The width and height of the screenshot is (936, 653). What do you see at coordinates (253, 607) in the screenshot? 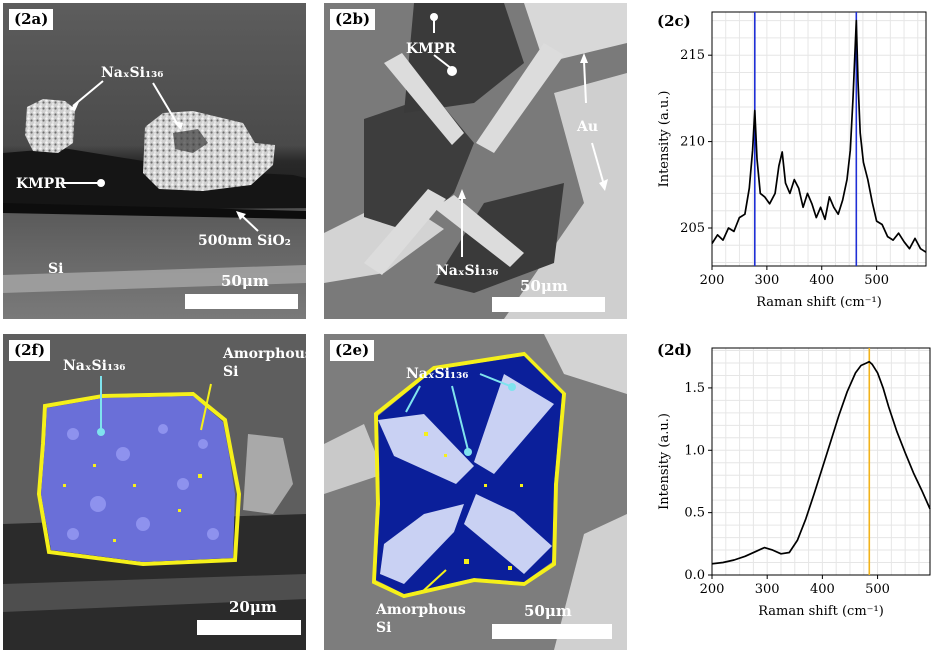
I see `scalebar-label: 20μm` at bounding box center [253, 607].